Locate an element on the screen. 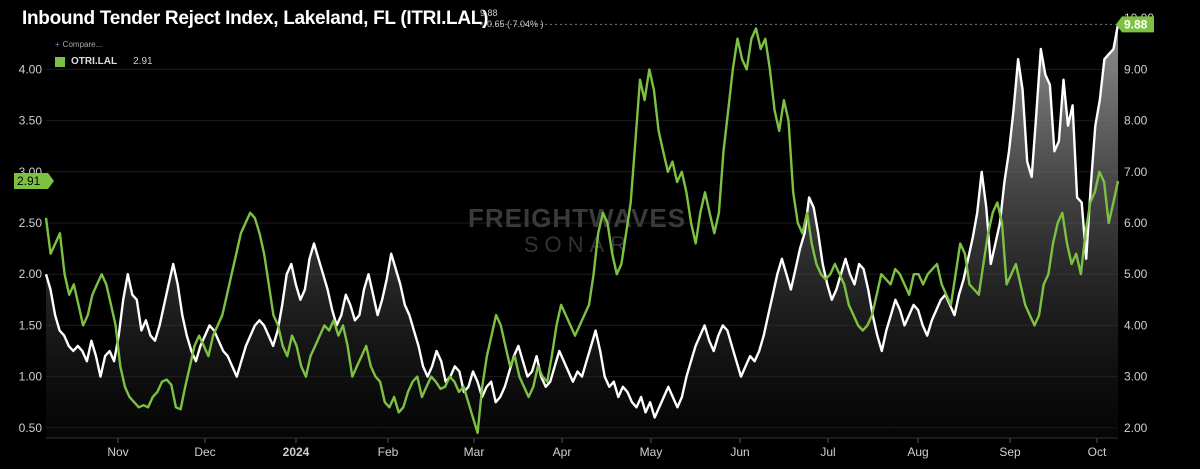  right-axis-tick-label: 5.00 is located at coordinates (1136, 274).